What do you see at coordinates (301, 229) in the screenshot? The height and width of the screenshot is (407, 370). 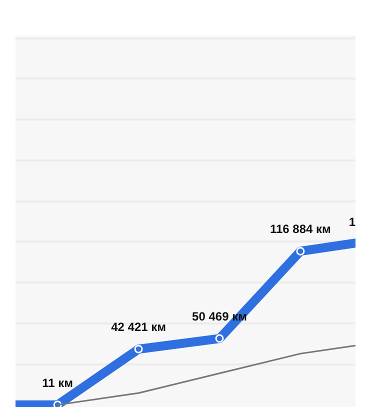 I see `data-label: 116 884 км` at bounding box center [301, 229].